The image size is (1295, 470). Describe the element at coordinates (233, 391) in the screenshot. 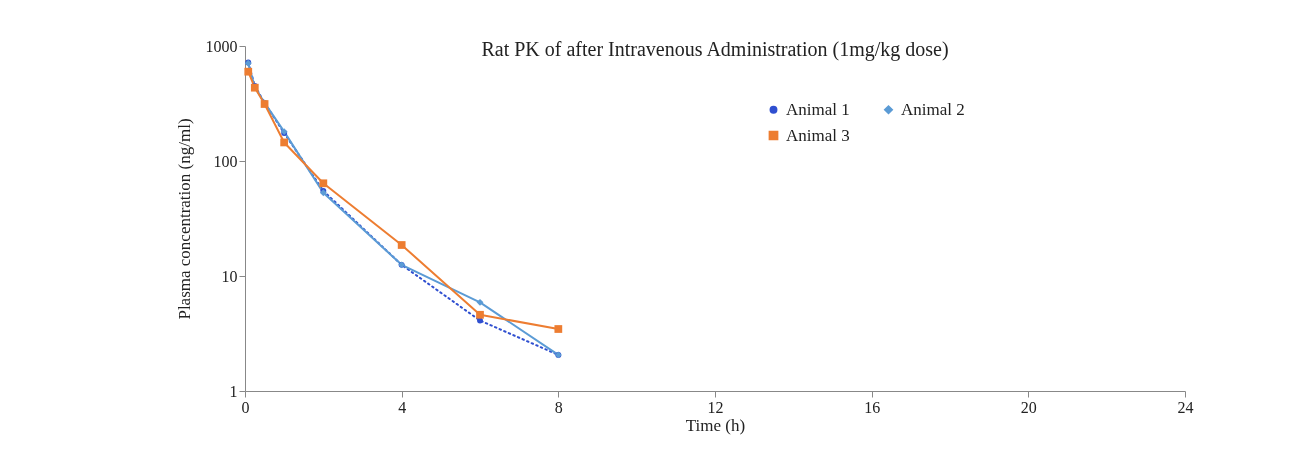

I see `y-tick-label: 1` at that location.